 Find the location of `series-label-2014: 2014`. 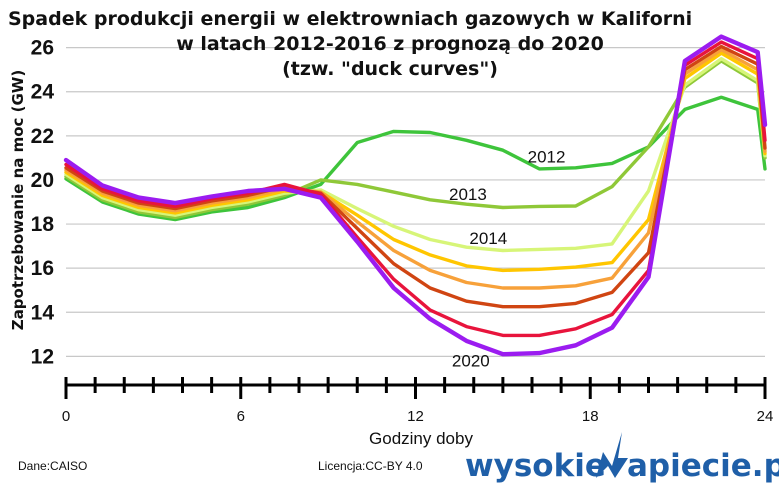

series-label-2014: 2014 is located at coordinates (488, 238).